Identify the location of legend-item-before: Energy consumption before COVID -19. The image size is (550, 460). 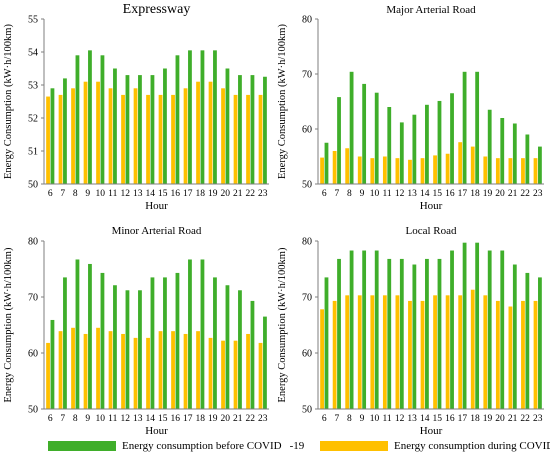
(176, 446).